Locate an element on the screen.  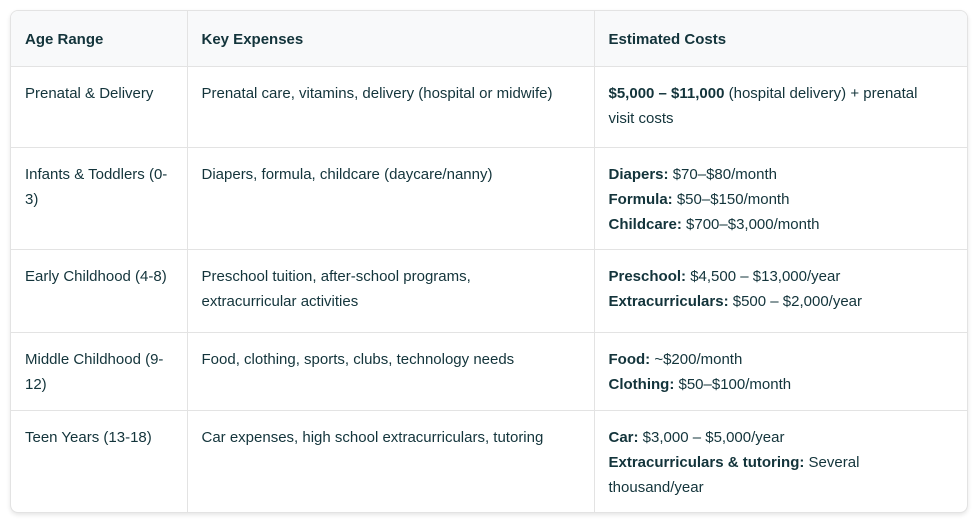
cost-line: Extracurriculars: $500 – $2,000/year is located at coordinates (735, 301).